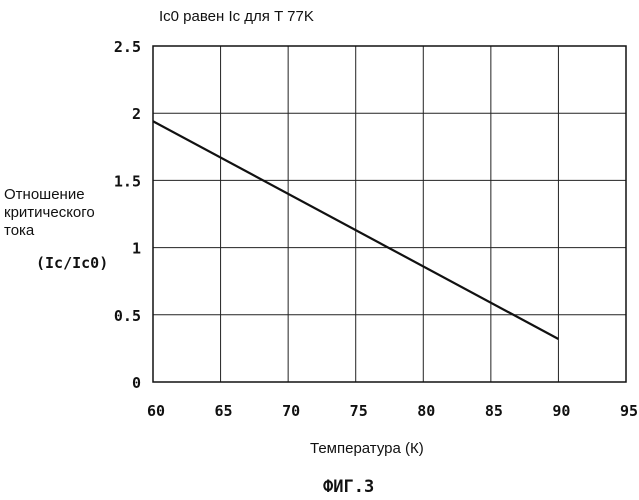 This screenshot has height=500, width=639. What do you see at coordinates (348, 487) in the screenshot?
I see `figure-caption: ФИГ.3` at bounding box center [348, 487].